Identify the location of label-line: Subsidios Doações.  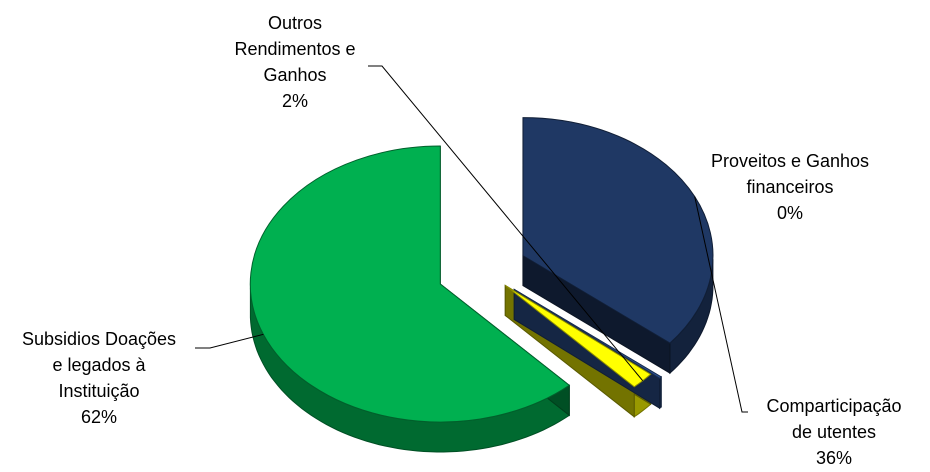
(99, 339).